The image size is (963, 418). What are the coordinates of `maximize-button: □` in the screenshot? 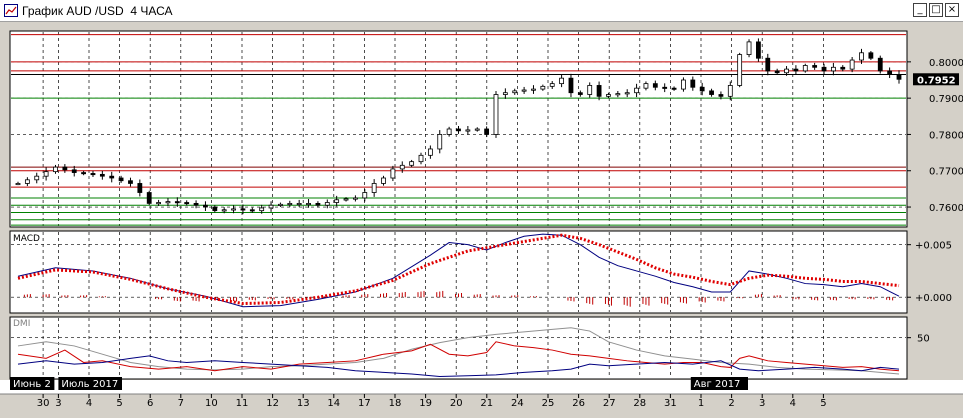 It's located at (936, 10).